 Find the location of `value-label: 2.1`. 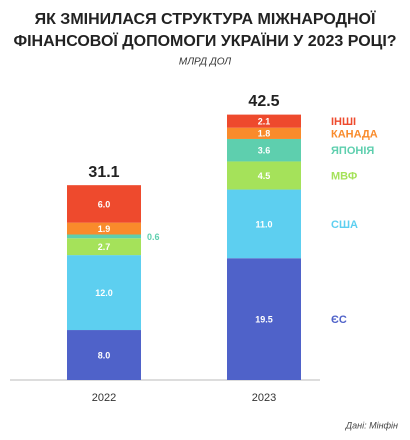

value-label: 2.1 is located at coordinates (264, 122).